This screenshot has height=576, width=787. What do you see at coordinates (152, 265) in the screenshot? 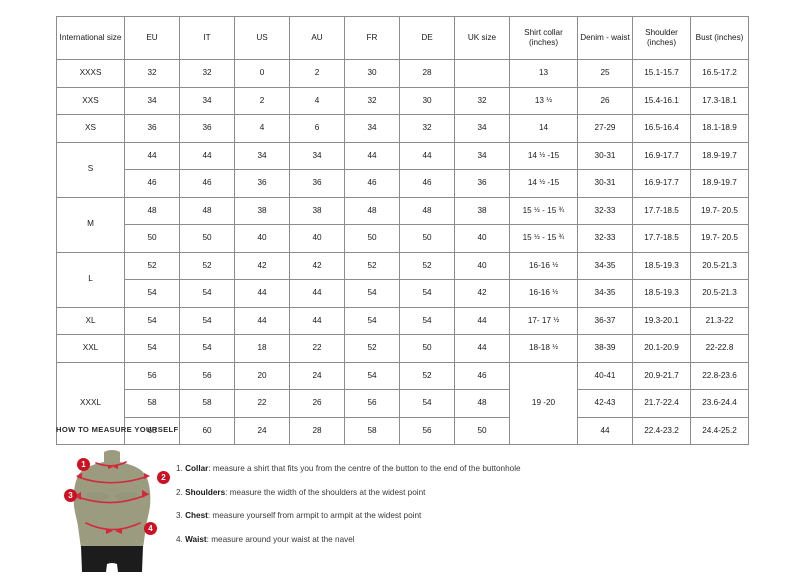
I see `cell-eu: 52` at bounding box center [152, 265].